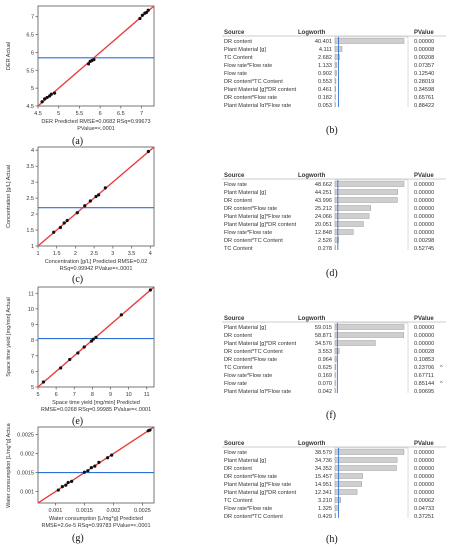 Image resolution: width=453 pixels, height=550 pixels. I want to click on col-header-source: Source, so click(234, 319).